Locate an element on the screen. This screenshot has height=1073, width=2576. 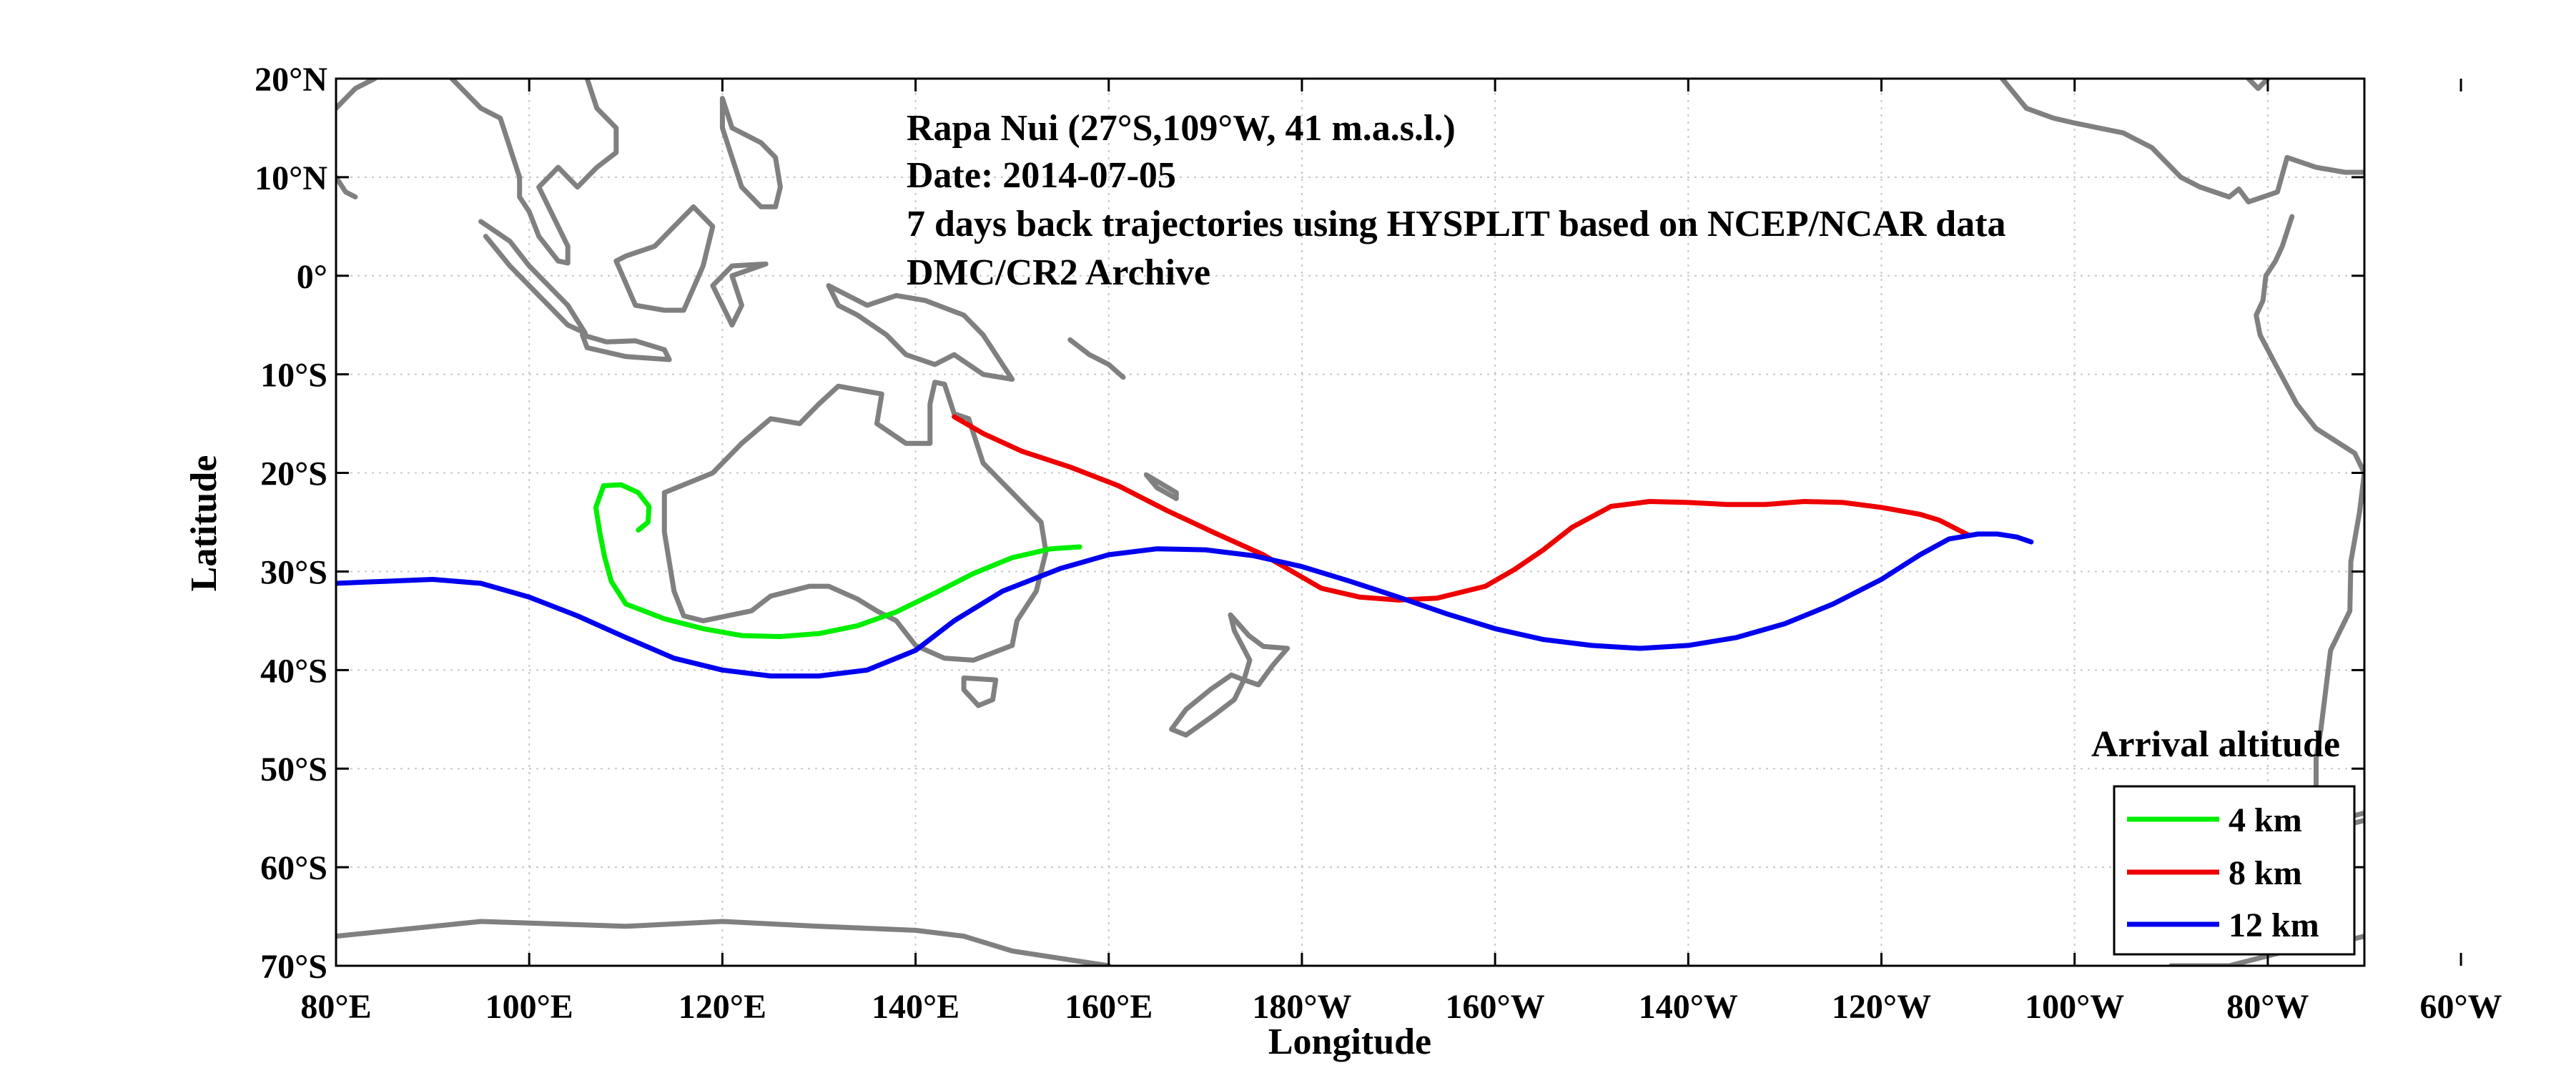
annotation-station: Rapa Nui (27°S,109°W, 41 m.a.s.l.) is located at coordinates (1181, 128).